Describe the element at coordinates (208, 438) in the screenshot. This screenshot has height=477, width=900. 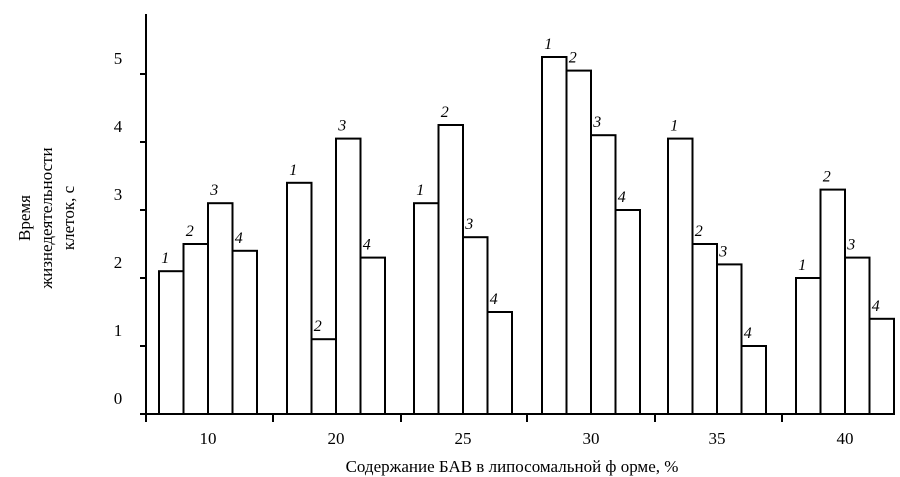
I see `x-tick-label: 10` at that location.